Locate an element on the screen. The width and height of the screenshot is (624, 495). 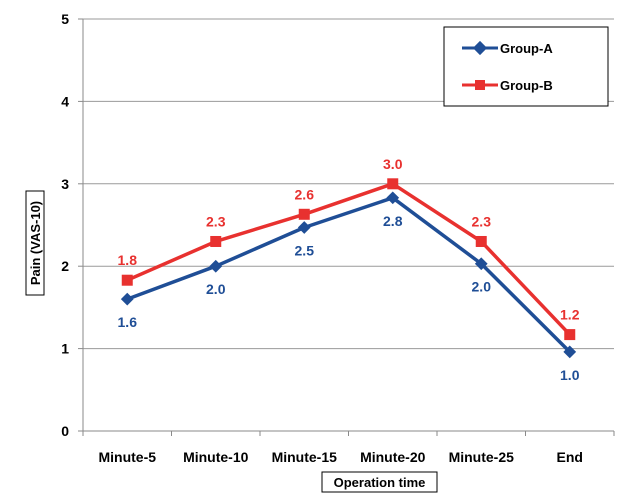
y-tick-label: 5 is located at coordinates (65, 19).